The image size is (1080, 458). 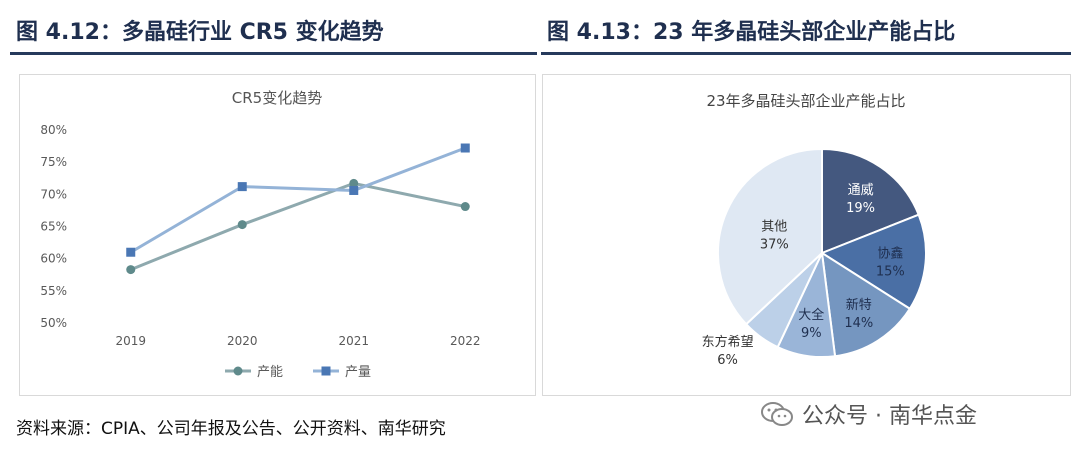 I want to click on right-figure-heading: 图 4.13：23 年多晶硅头部企业产能占比, so click(x=751, y=32).